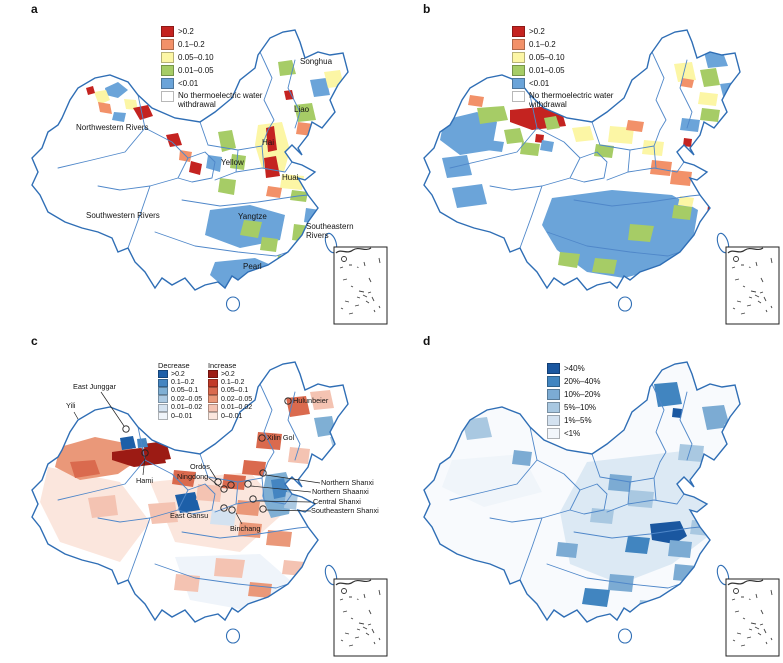  What do you see at coordinates (189, 515) in the screenshot?
I see `site-label-east-gansu: East Gansu` at bounding box center [189, 515].